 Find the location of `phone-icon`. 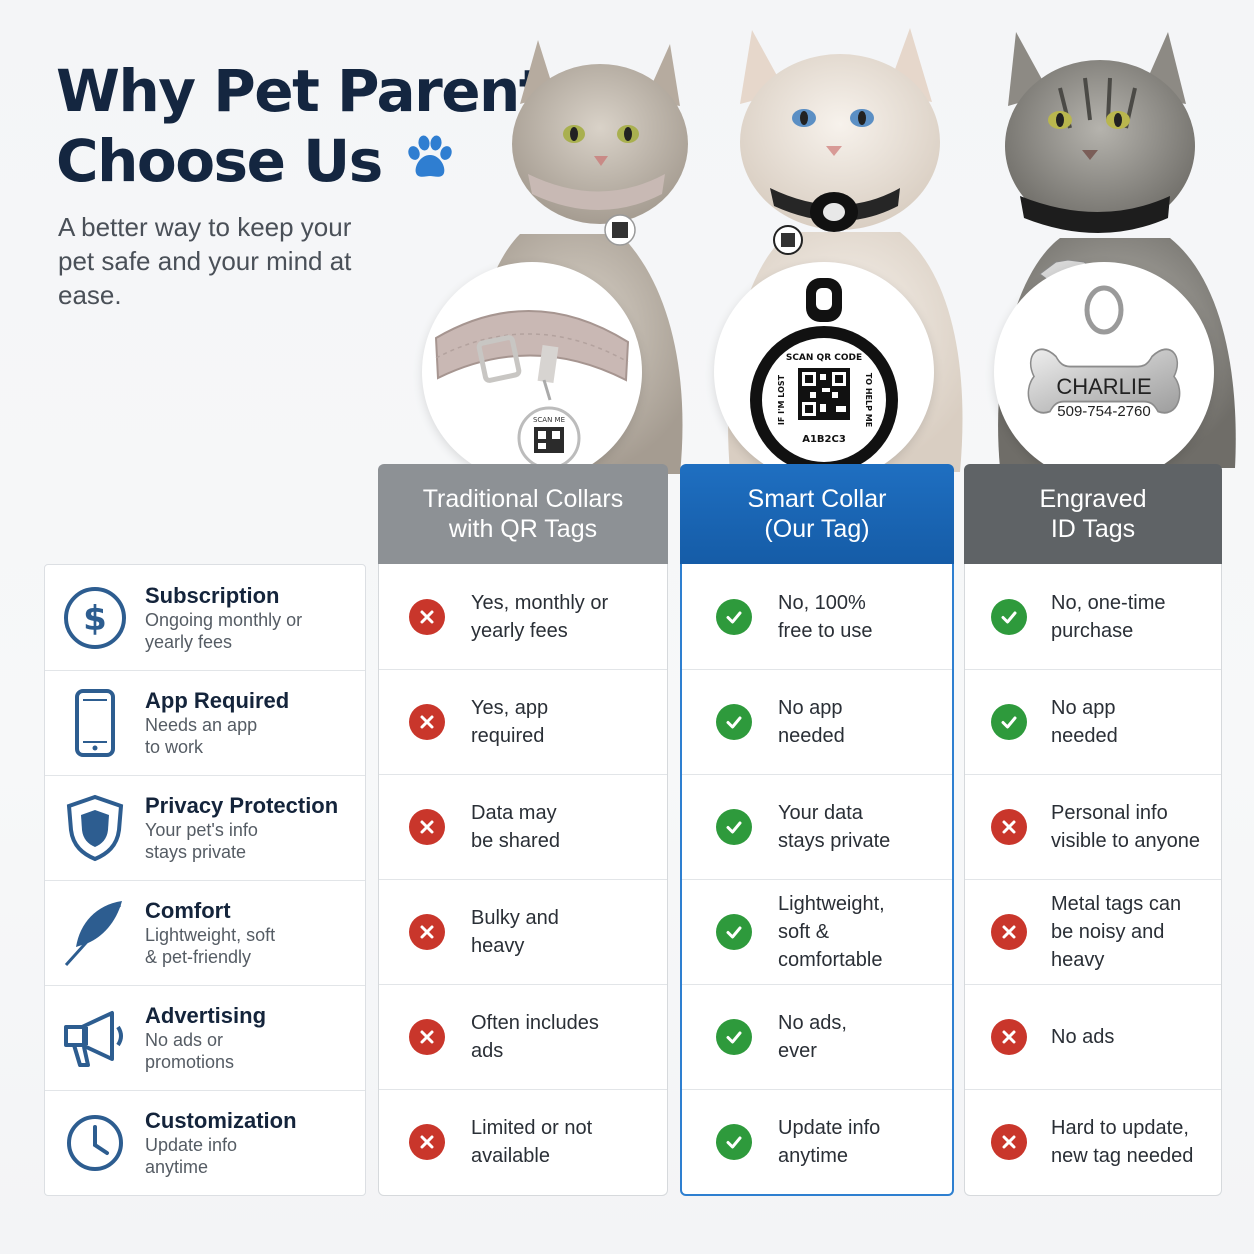

phone-icon is located at coordinates (95, 723).